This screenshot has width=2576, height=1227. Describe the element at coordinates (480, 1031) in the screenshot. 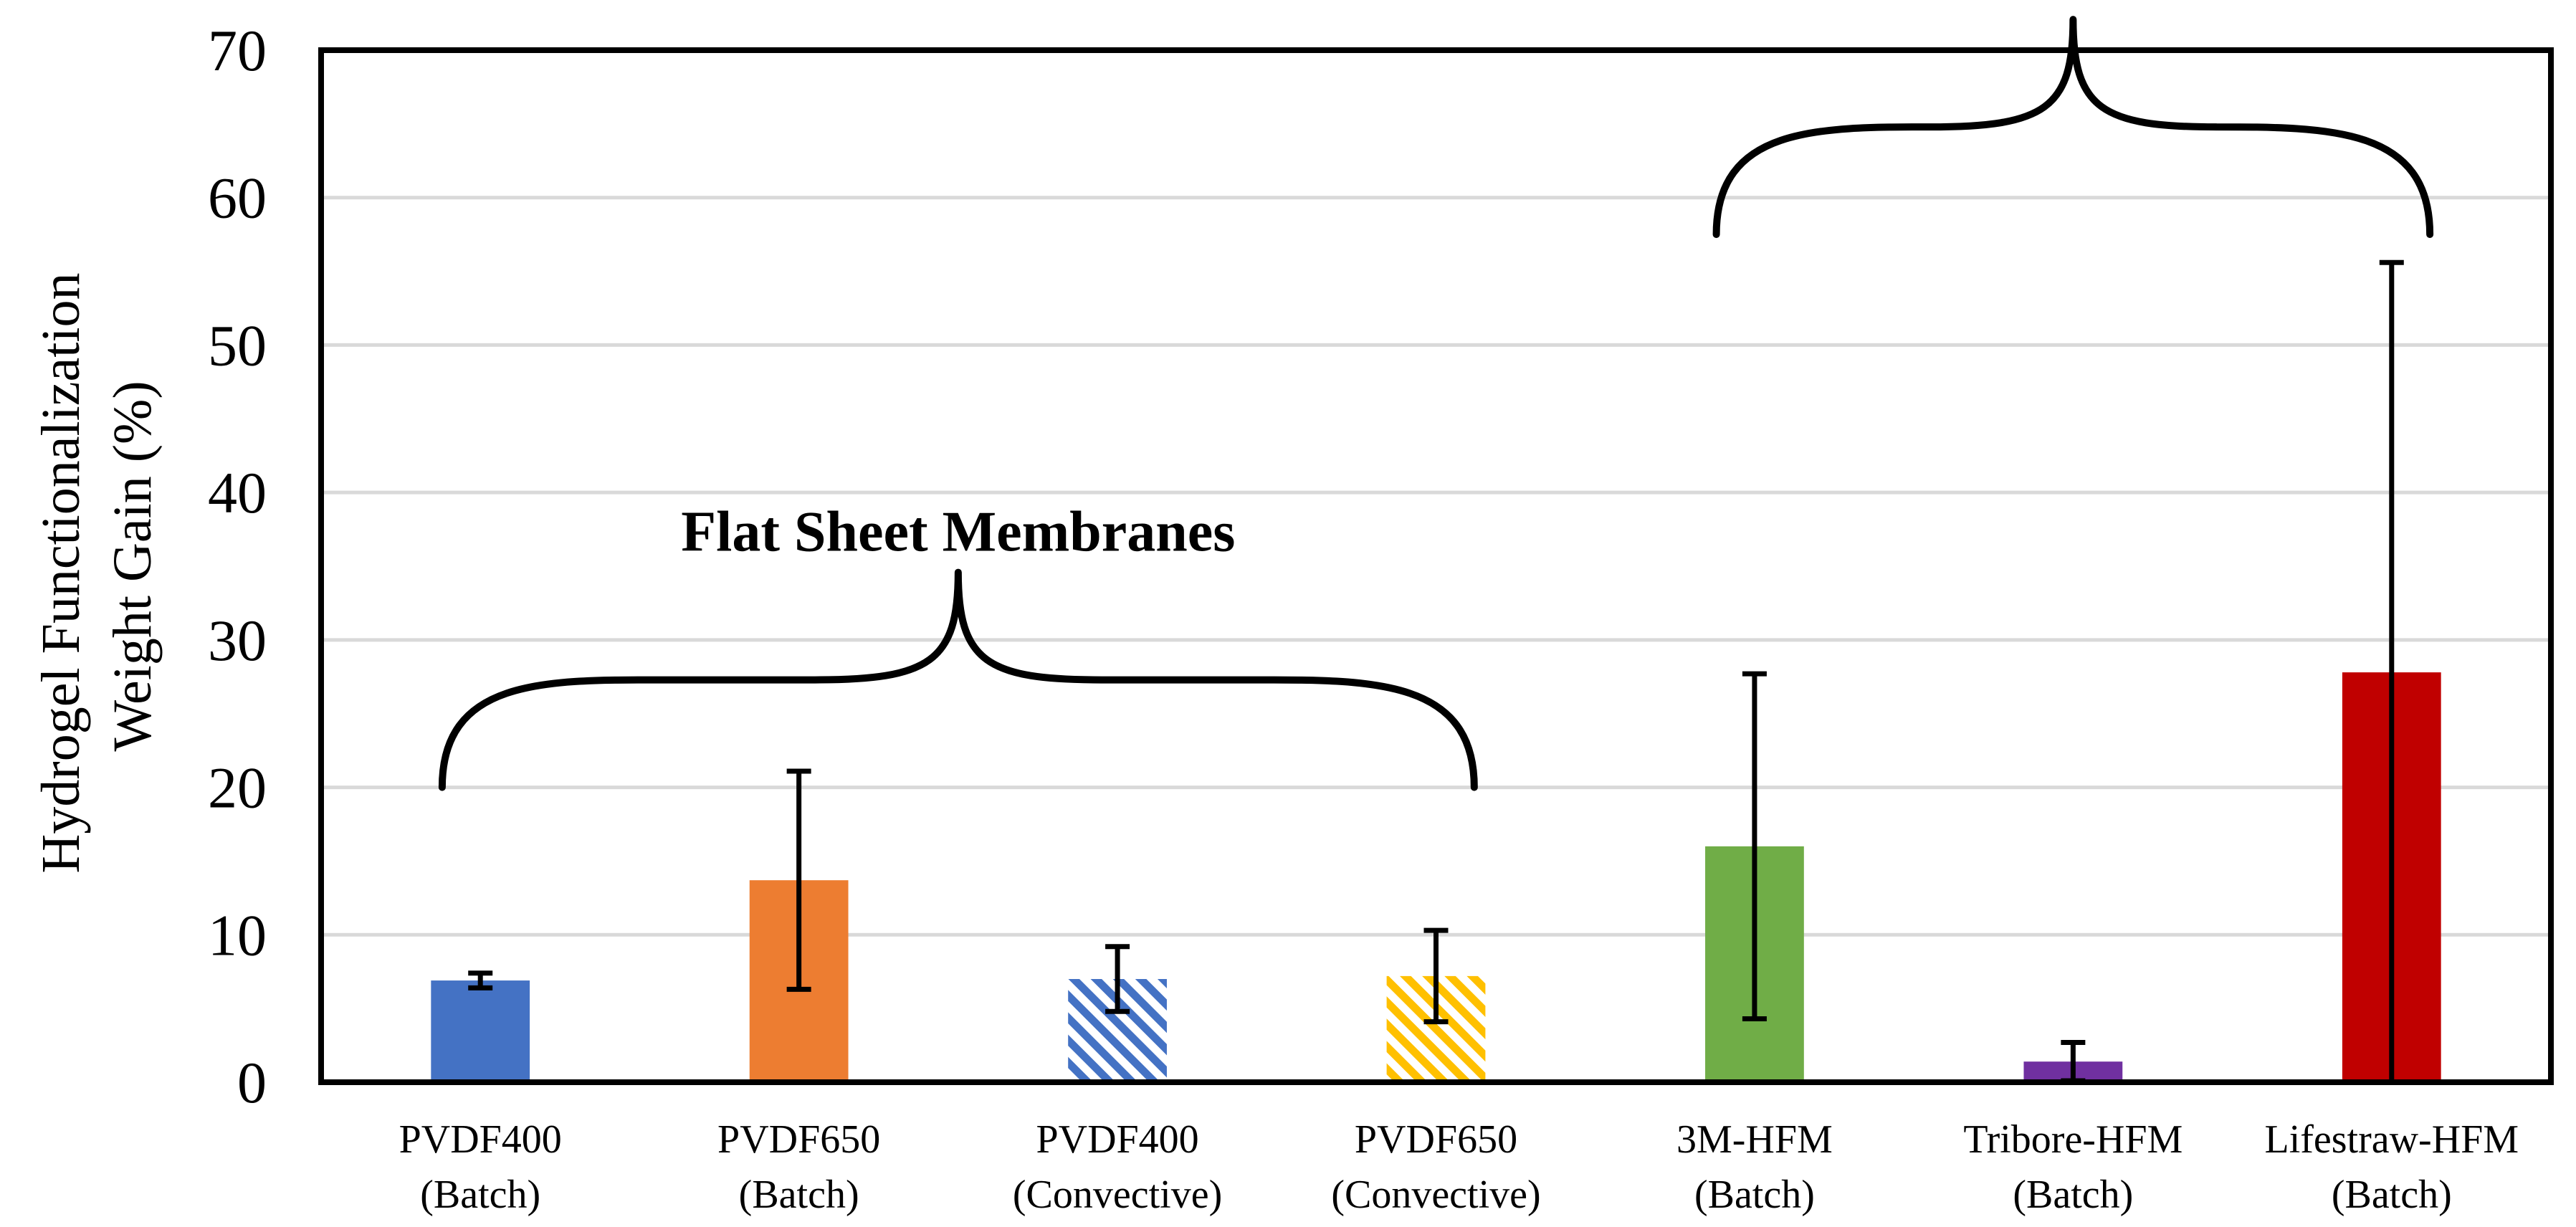

I see `bar` at that location.